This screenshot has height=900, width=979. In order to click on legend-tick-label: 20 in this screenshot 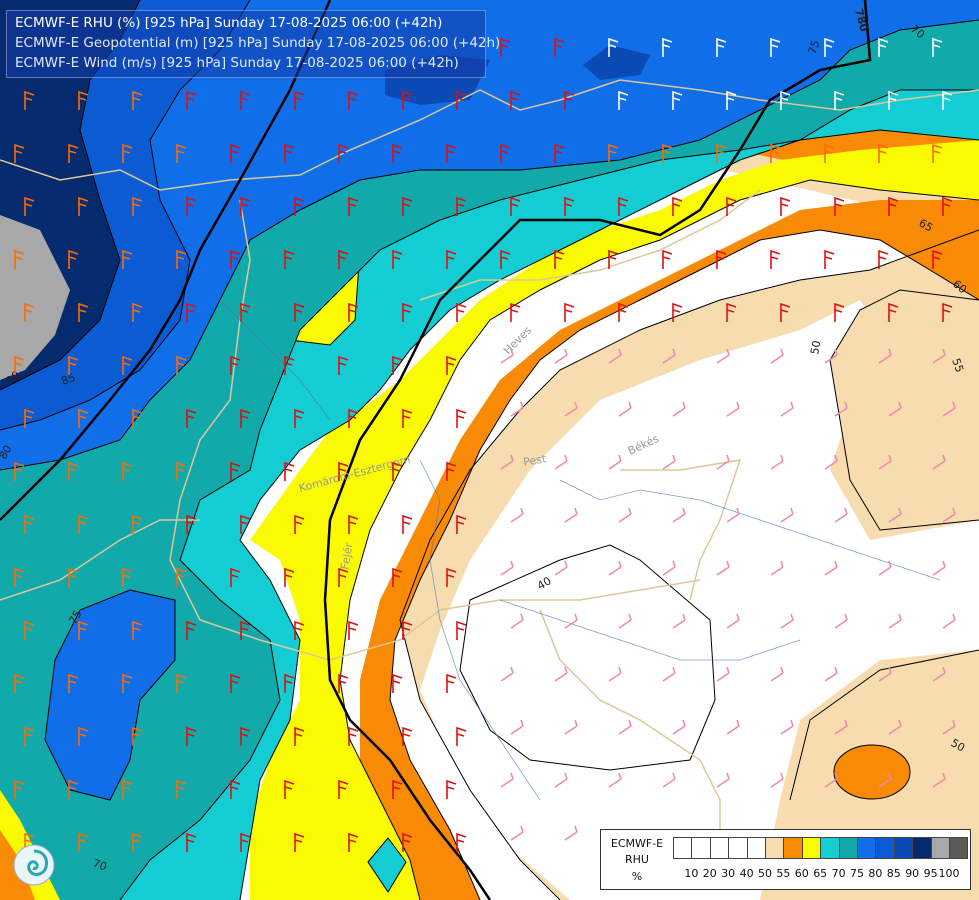, I will do `click(709, 873)`.